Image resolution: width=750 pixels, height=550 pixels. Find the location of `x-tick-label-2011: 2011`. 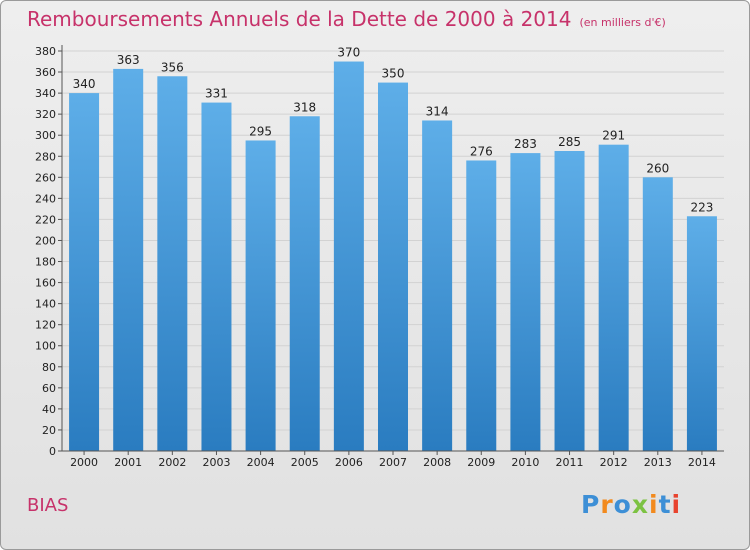

x-tick-label-2011: 2011 is located at coordinates (570, 462).